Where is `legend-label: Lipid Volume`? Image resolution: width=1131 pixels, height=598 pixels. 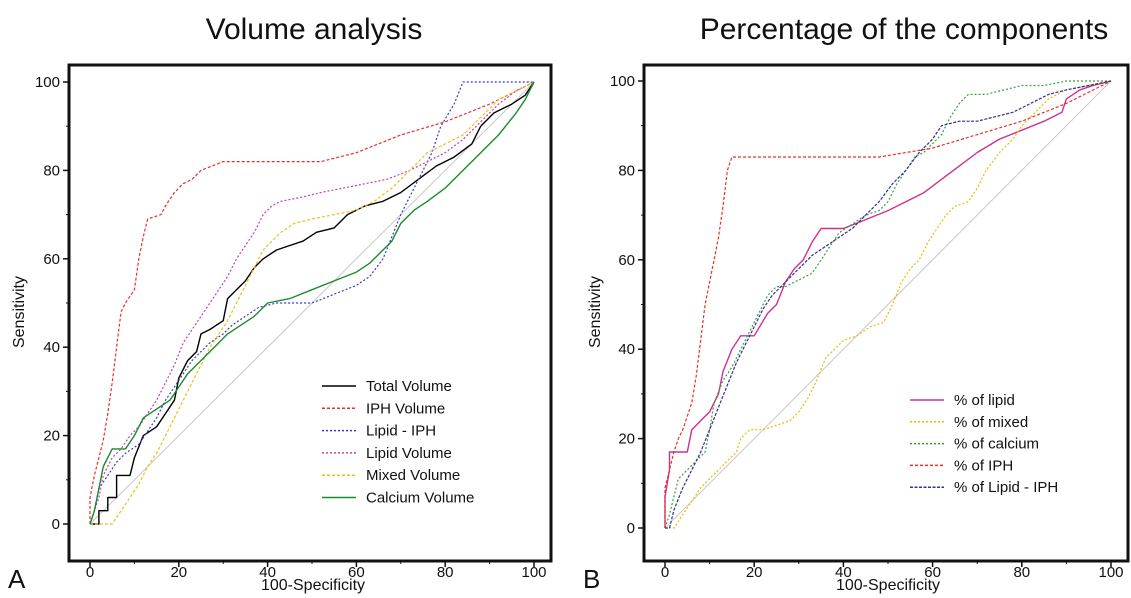 legend-label: Lipid Volume is located at coordinates (409, 453).